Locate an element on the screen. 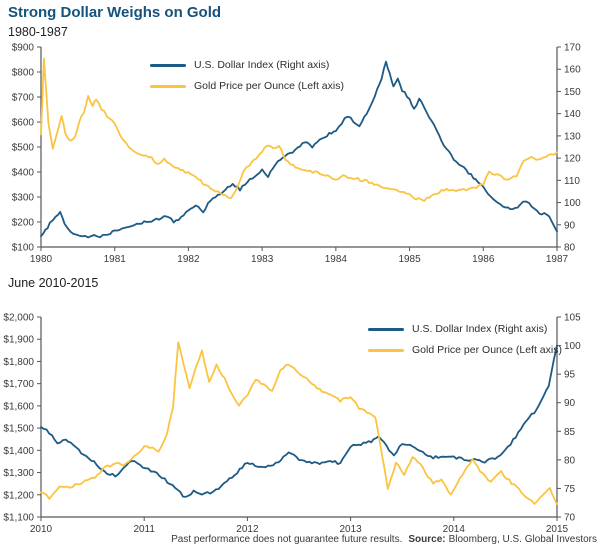 The image size is (600, 550). svg-text: $300 is located at coordinates (23, 198).